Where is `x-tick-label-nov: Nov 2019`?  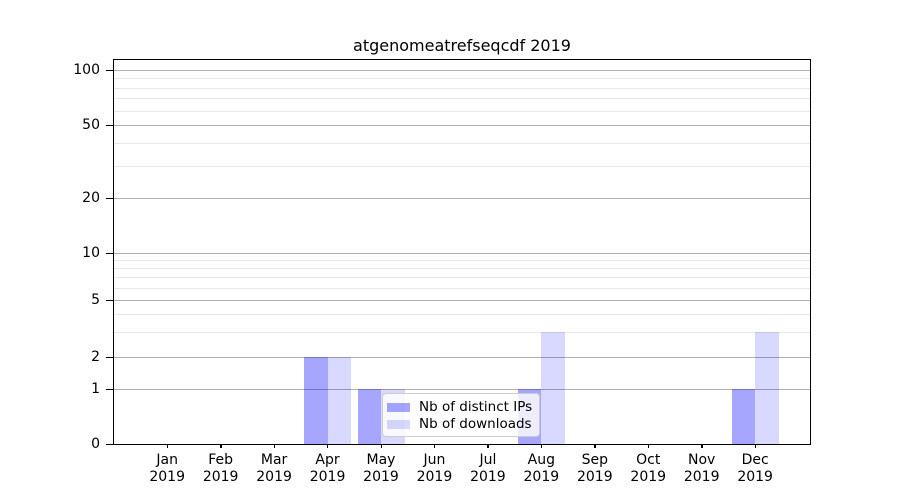 x-tick-label-nov: Nov 2019 is located at coordinates (702, 468).